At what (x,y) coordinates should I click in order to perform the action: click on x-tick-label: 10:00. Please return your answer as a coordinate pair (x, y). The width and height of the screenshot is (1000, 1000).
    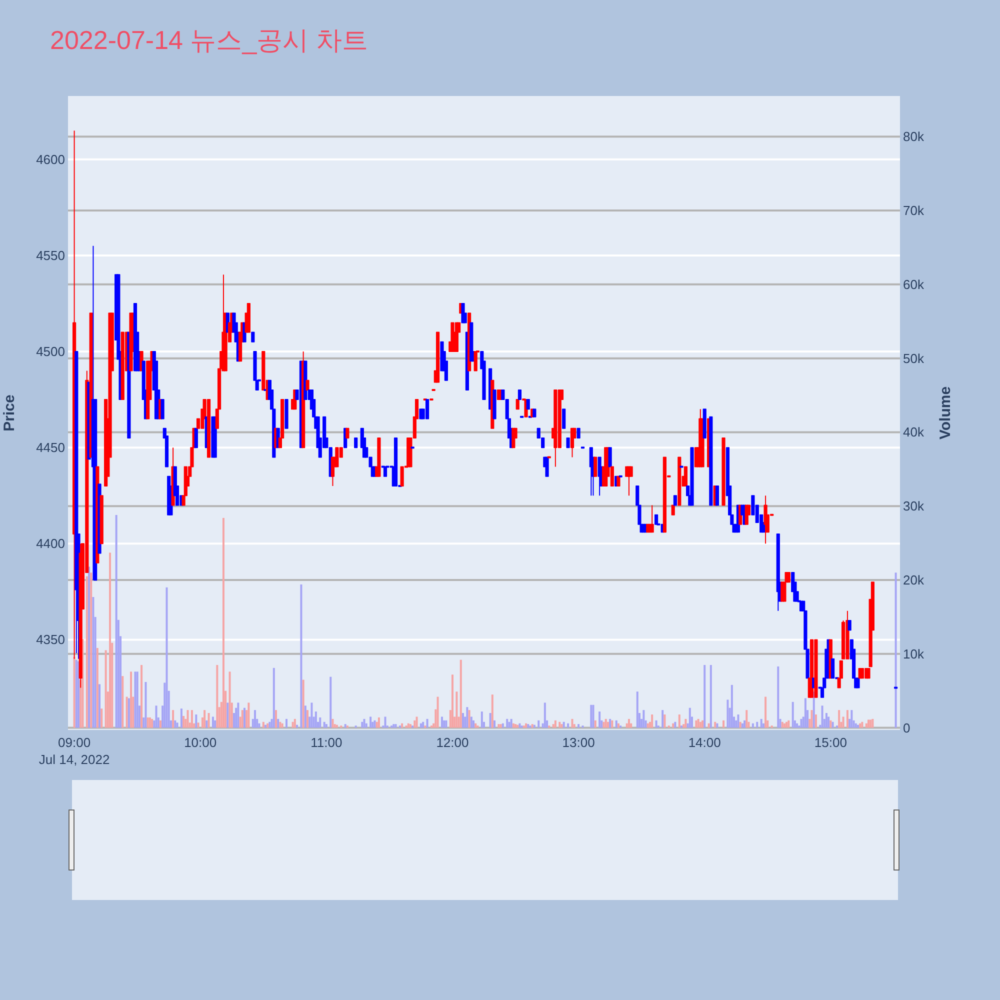
    Looking at the image, I should click on (200, 742).